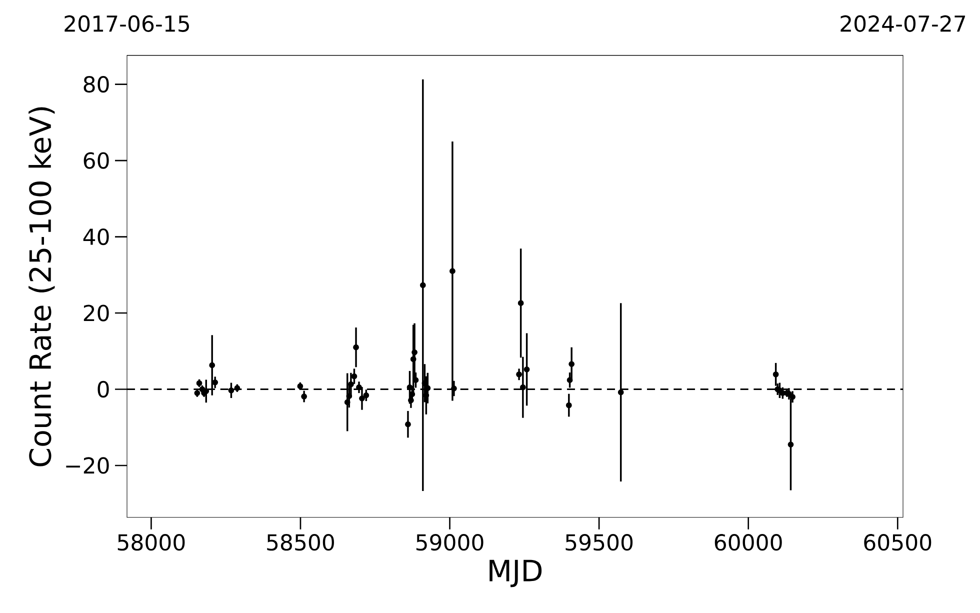 The height and width of the screenshot is (613, 980). Describe the element at coordinates (151, 542) in the screenshot. I see `x-tick-label: 58000` at that location.